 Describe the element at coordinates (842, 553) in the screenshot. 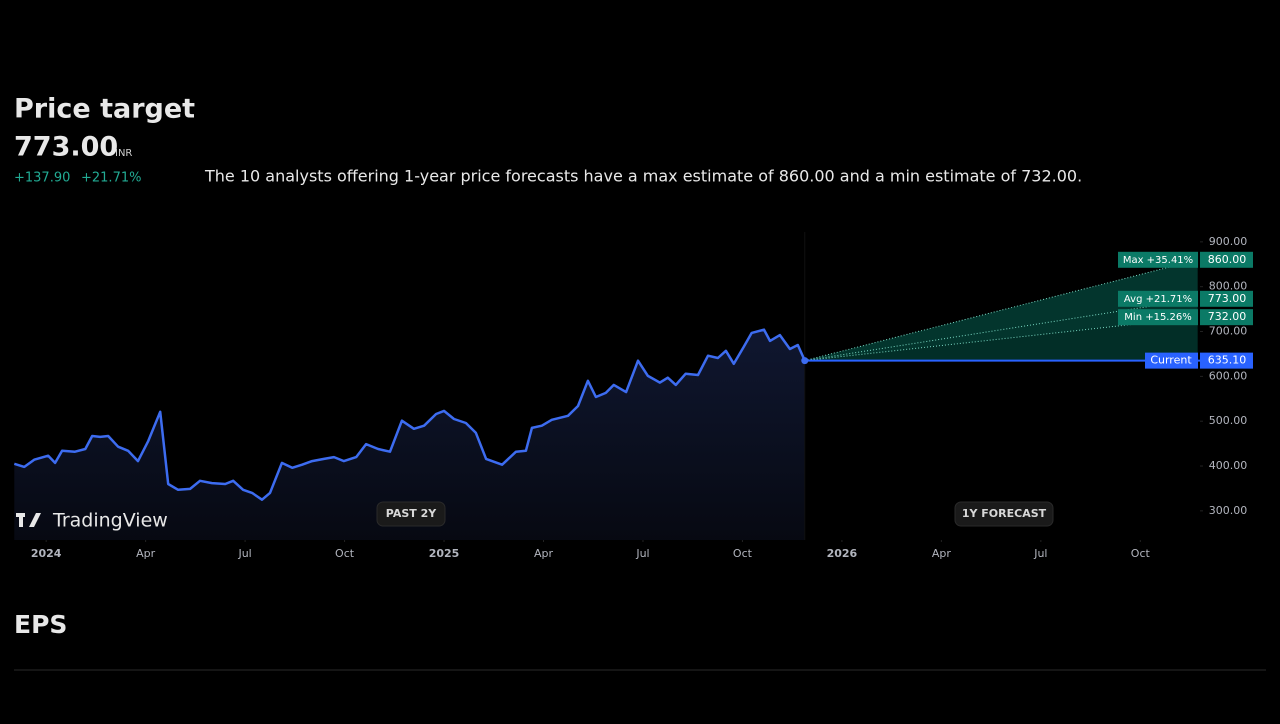

I see `x-tick-label: 2026` at that location.